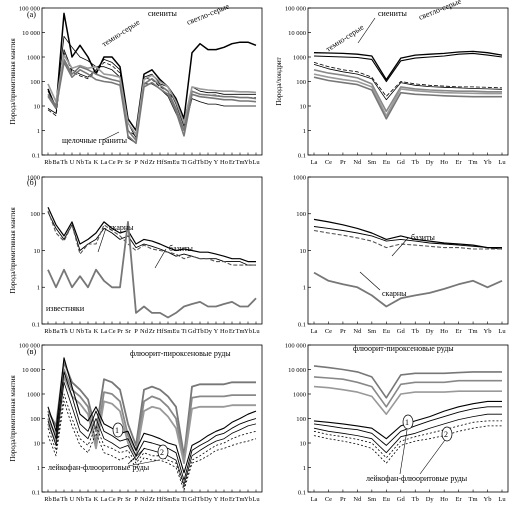 The width and height of the screenshot is (514, 509). Describe the element at coordinates (128, 331) in the screenshot. I see `x-tick-label: Sr` at that location.